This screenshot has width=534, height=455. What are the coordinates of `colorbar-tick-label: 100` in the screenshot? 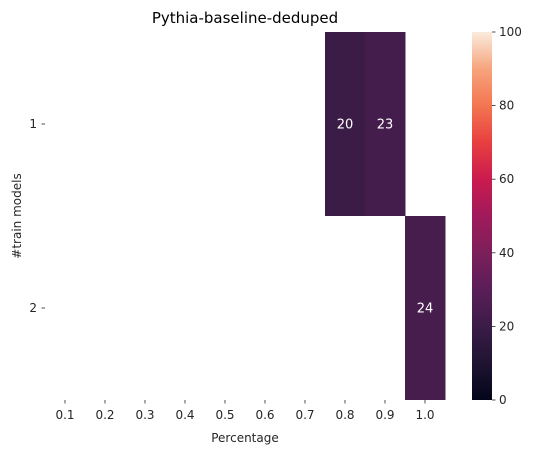 It's located at (510, 32).